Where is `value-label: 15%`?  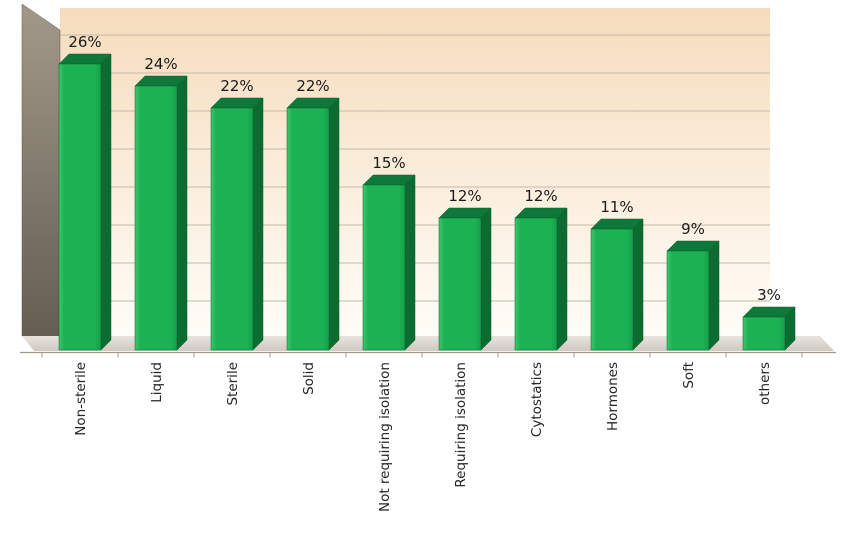
value-label: 15% is located at coordinates (388, 163).